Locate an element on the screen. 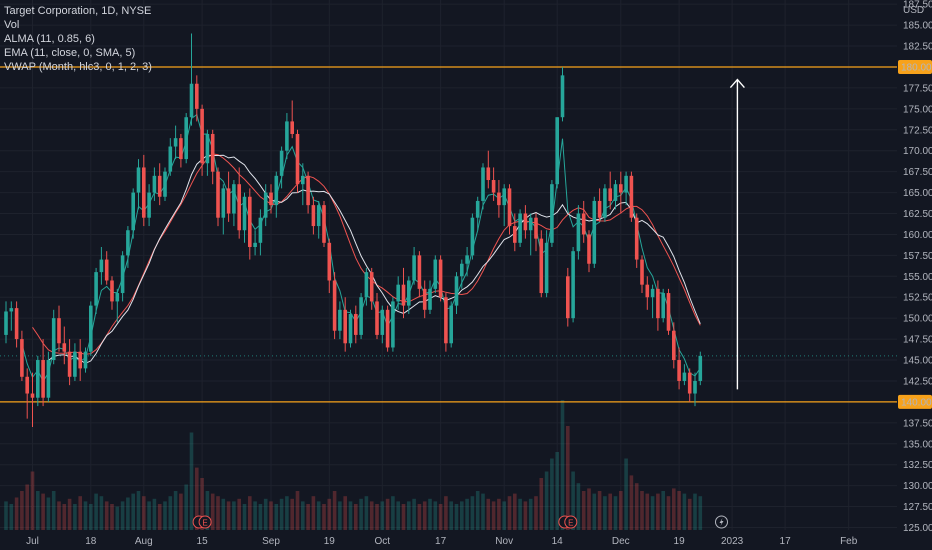 The height and width of the screenshot is (550, 932). x-tick-label: 2023 is located at coordinates (732, 541).